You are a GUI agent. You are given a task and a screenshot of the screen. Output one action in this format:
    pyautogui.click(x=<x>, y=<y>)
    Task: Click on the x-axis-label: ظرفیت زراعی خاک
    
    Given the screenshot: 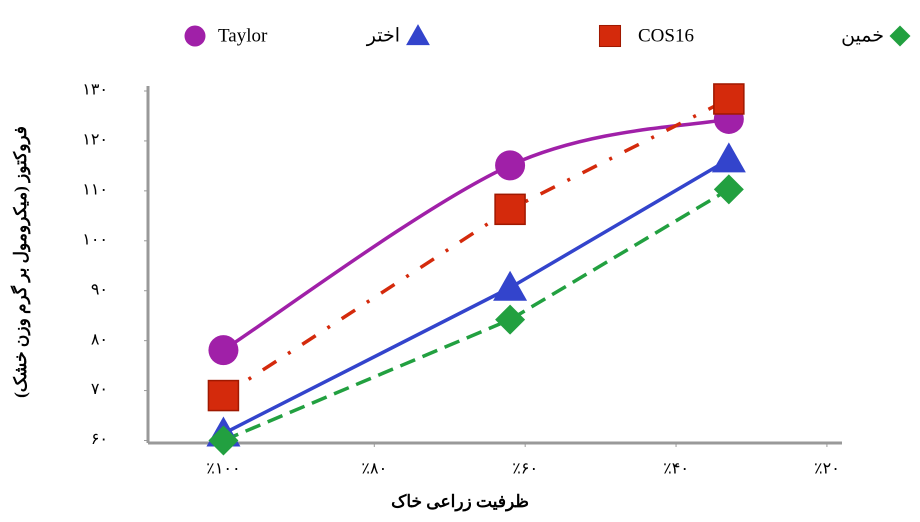 What is the action you would take?
    pyautogui.click(x=460, y=502)
    